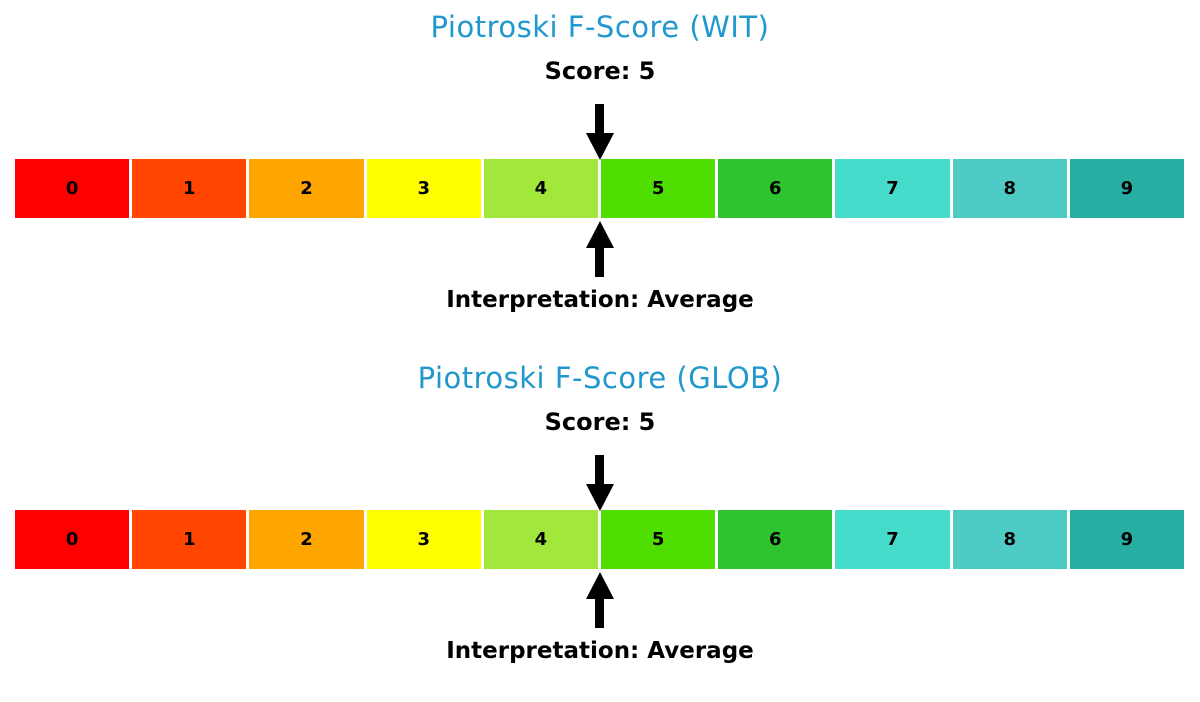  I want to click on chart-title: Piotroski F-Score (WIT), so click(600, 27).